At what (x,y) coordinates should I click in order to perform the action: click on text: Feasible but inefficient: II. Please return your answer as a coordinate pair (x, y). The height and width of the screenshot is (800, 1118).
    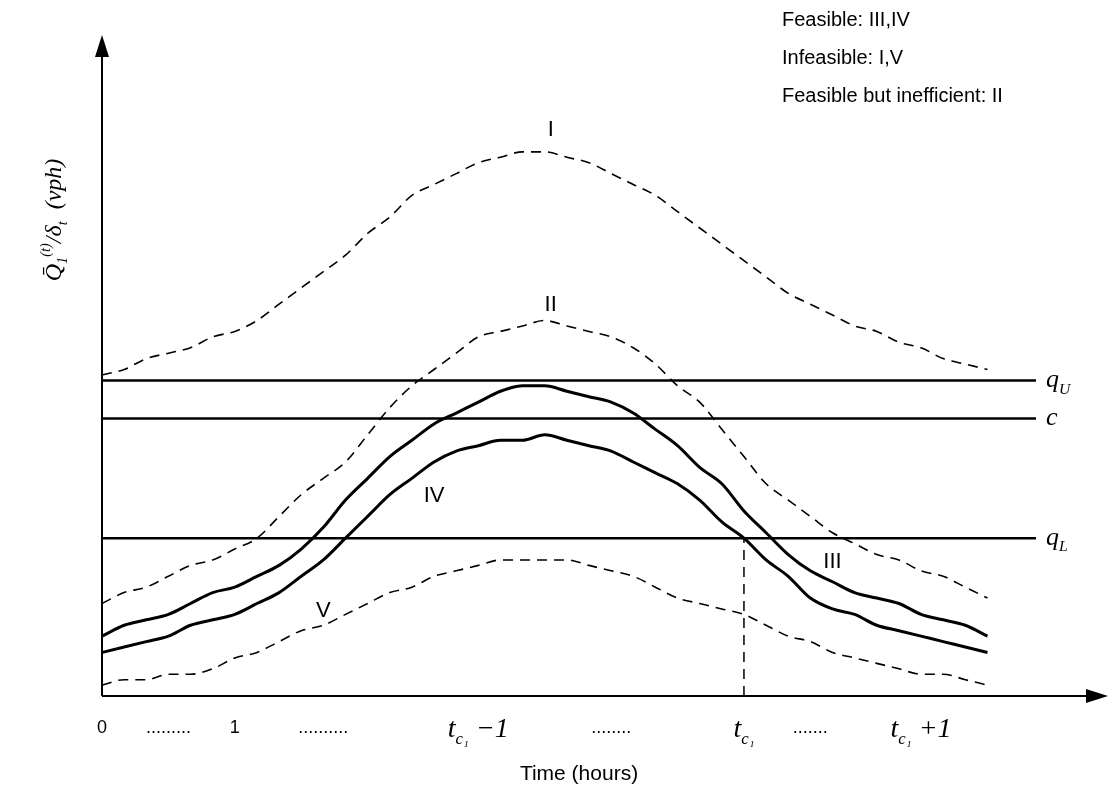
    Looking at the image, I should click on (892, 94).